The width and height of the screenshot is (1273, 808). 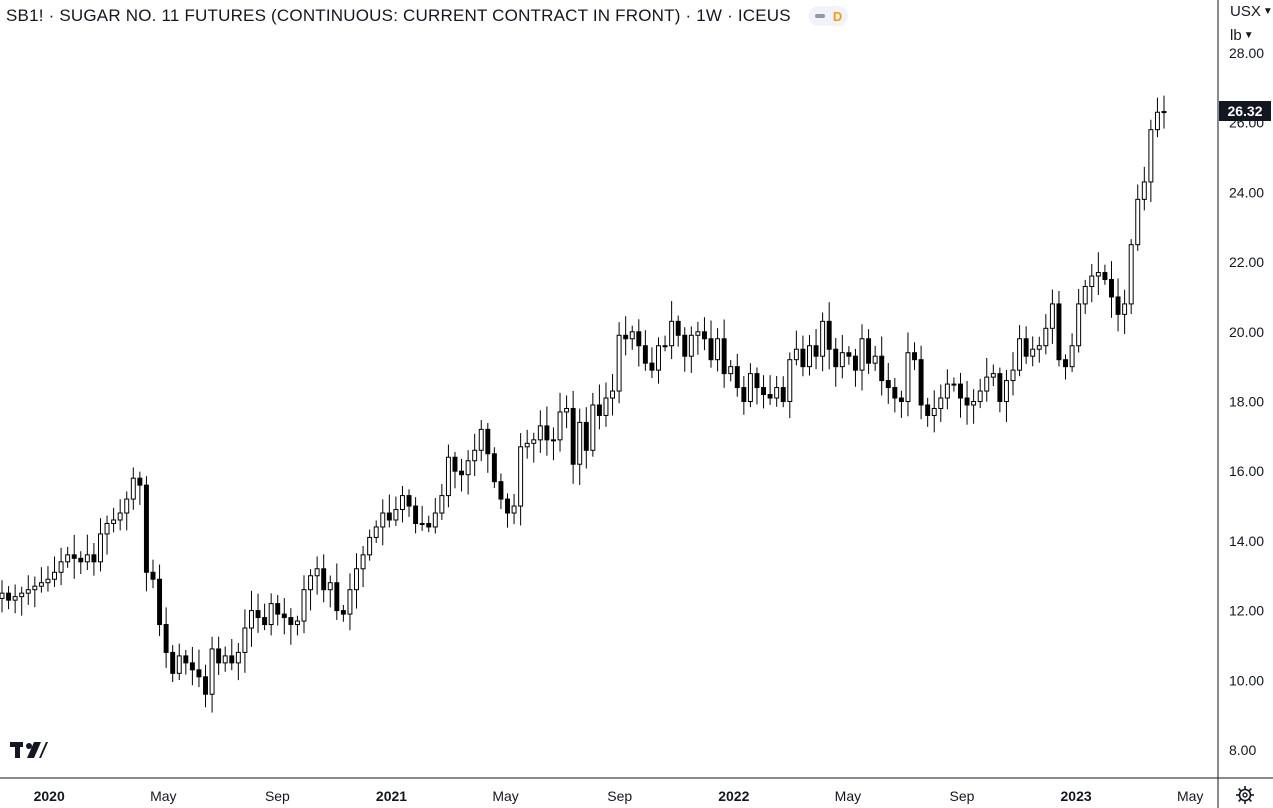 I want to click on settings-gear-icon, so click(x=1245, y=795).